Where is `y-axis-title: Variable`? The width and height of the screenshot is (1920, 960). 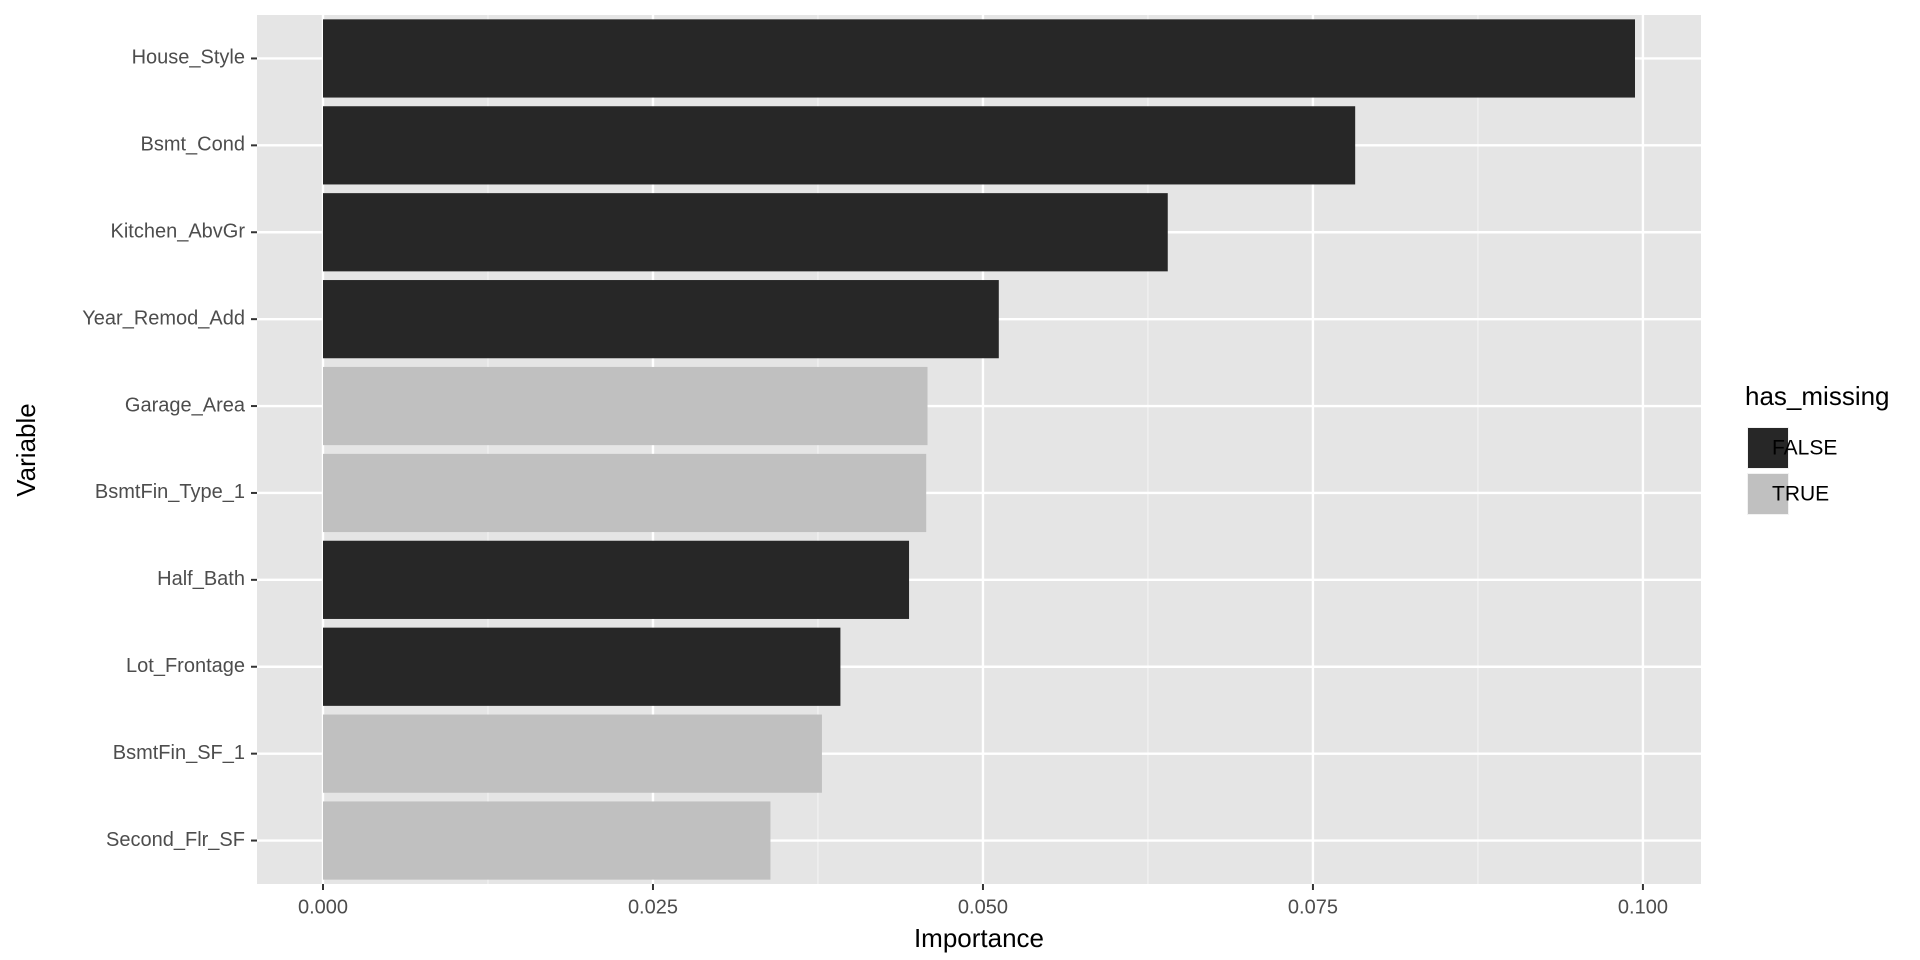
y-axis-title: Variable is located at coordinates (26, 449).